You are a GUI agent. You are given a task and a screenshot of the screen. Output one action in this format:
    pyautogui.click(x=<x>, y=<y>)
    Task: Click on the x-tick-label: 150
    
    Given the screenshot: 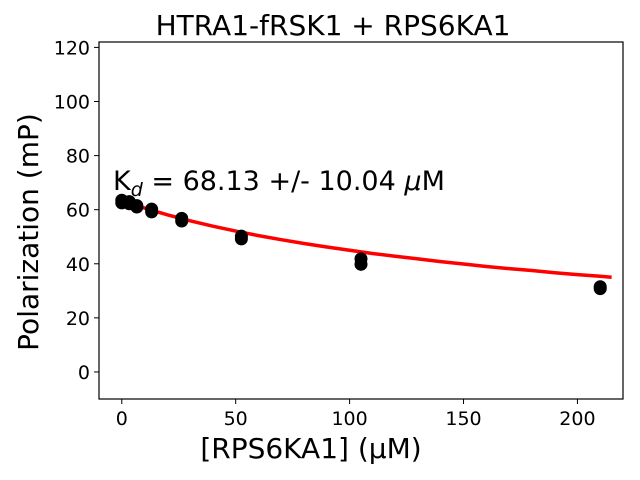 What is the action you would take?
    pyautogui.click(x=463, y=419)
    